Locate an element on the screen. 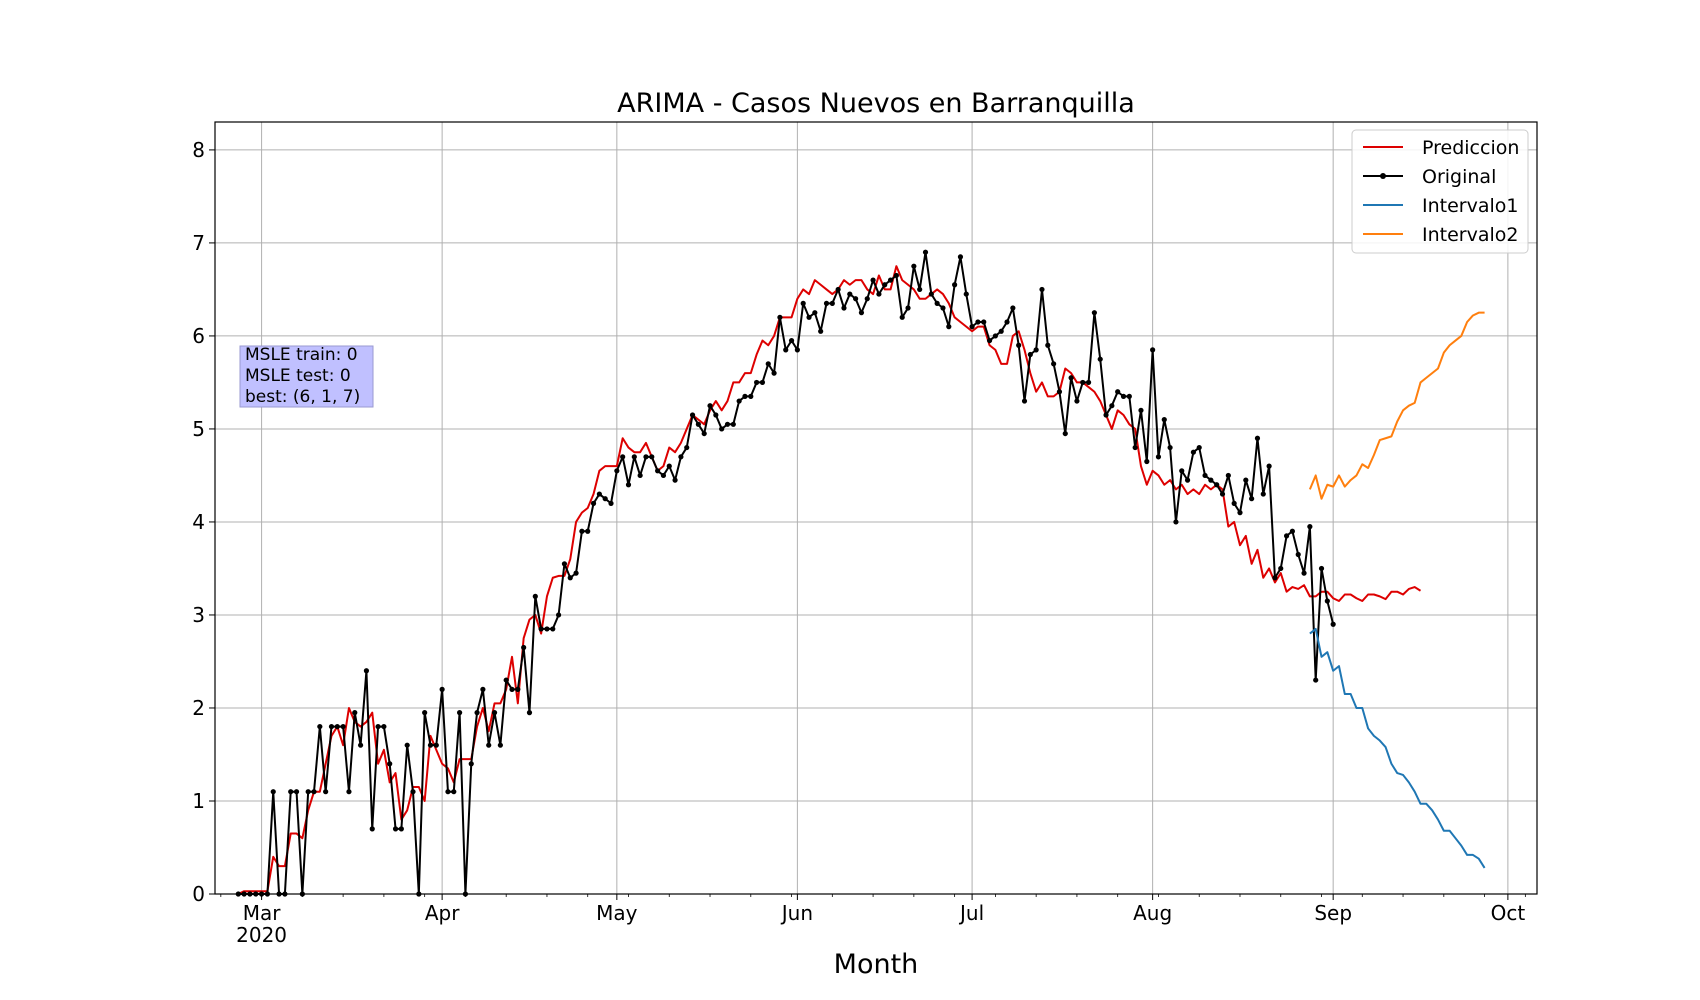  legend-label-intervalo1: Intervalo1 is located at coordinates (1470, 206).